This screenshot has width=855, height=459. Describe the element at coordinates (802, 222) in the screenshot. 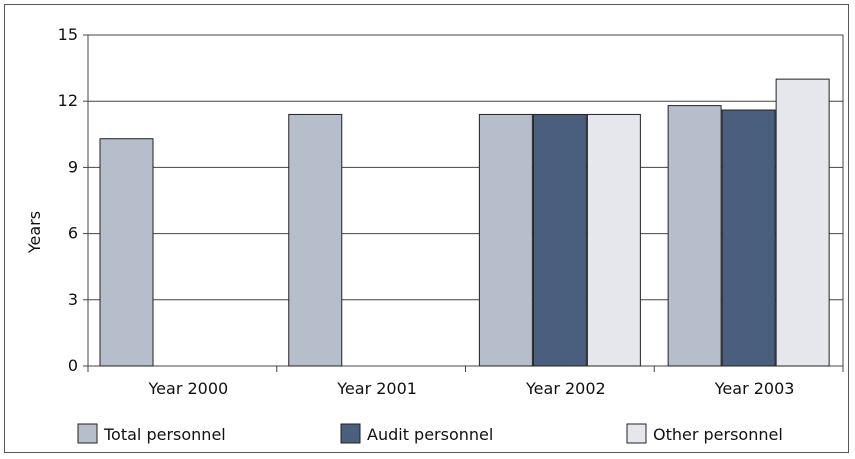

I see `bar-other-personnel-year-2003` at that location.